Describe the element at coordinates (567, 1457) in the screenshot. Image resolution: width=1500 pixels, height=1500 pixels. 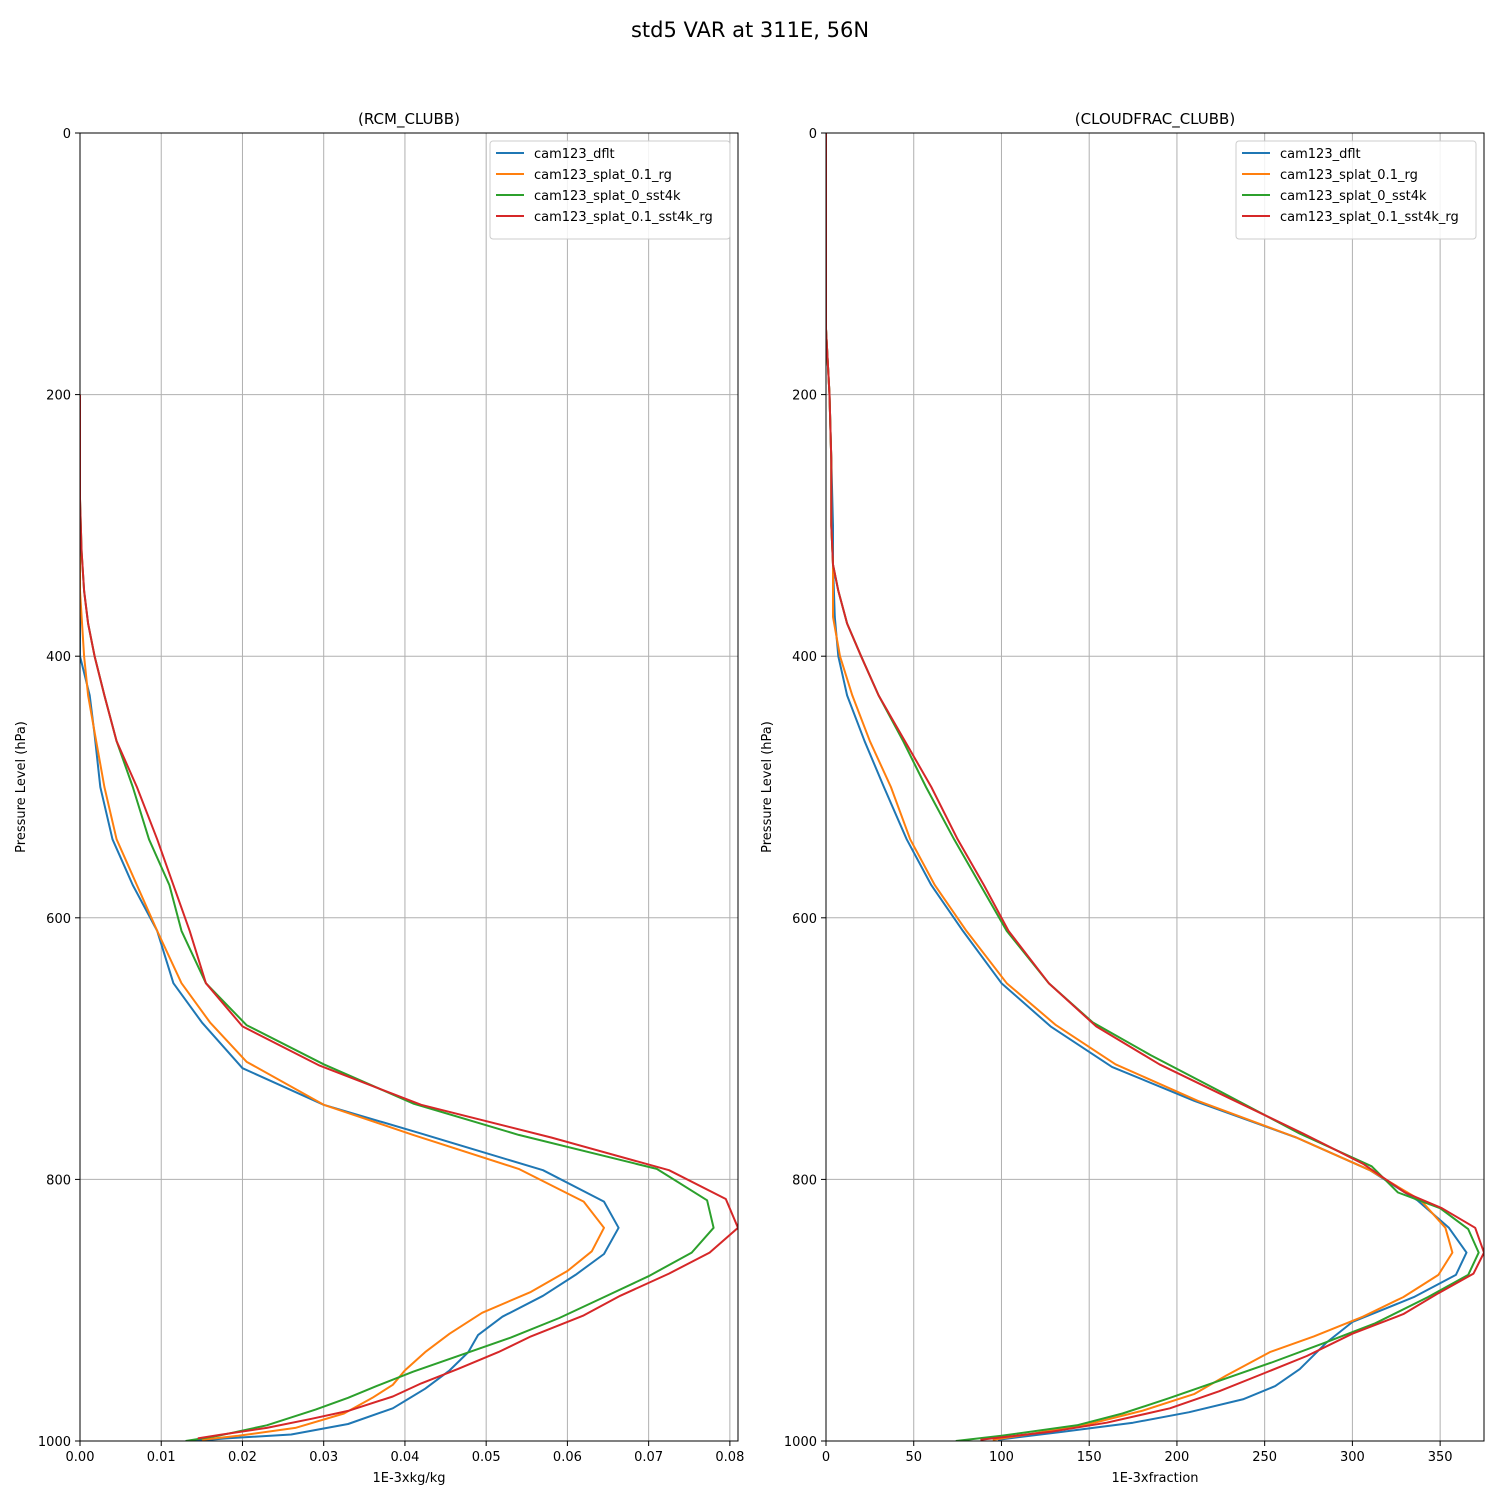
I see `x-tick-label: 0.06` at that location.